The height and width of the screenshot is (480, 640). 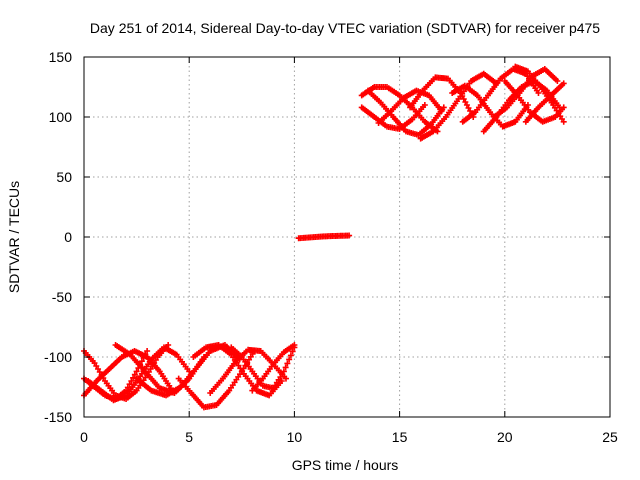 I want to click on y-tick-label: 50, so click(x=64, y=177).